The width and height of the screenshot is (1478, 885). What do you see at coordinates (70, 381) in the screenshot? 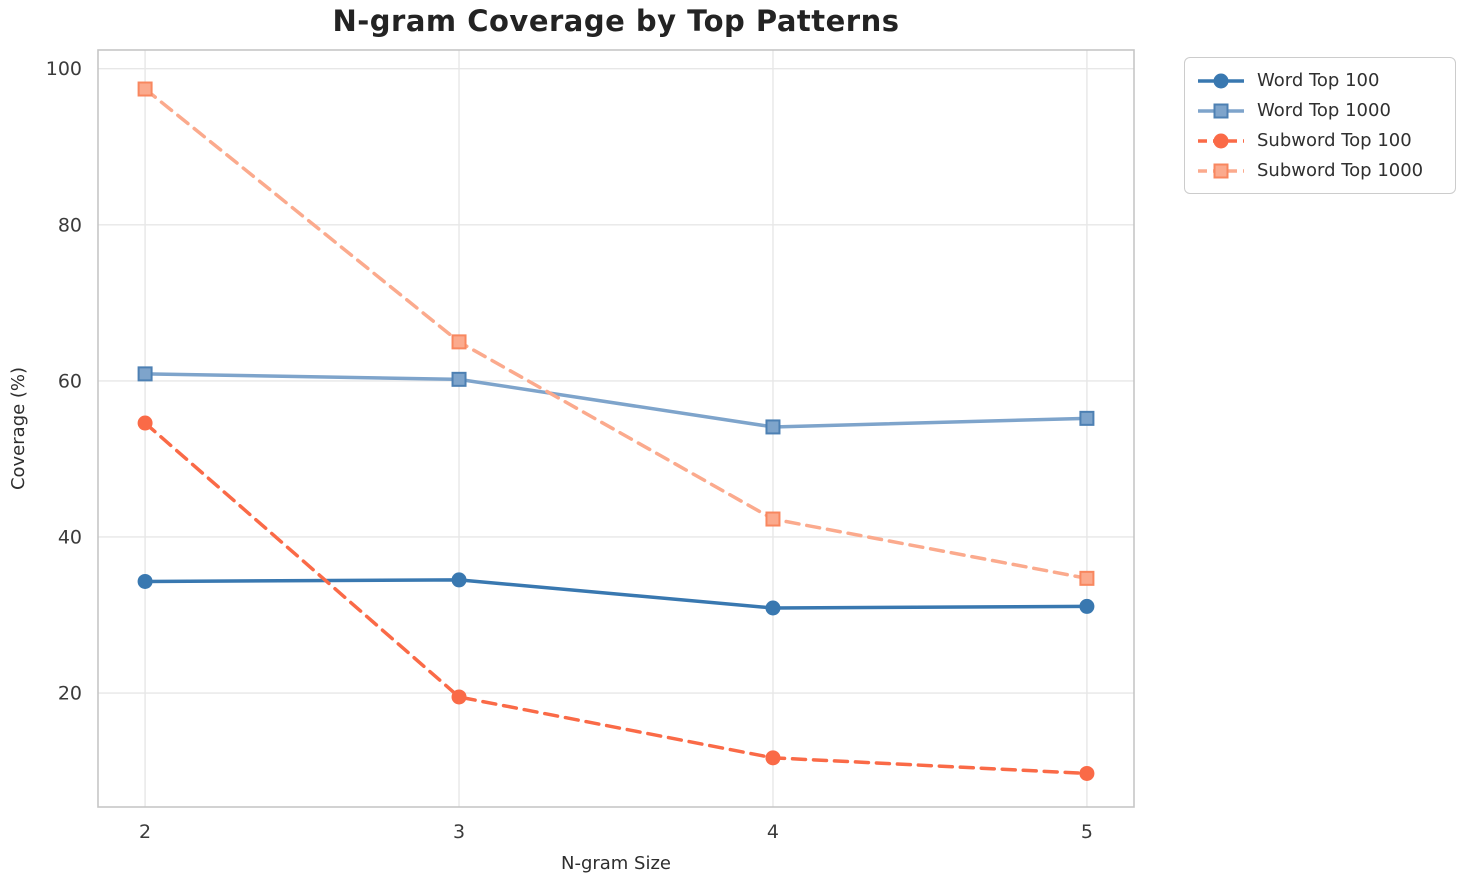
I see `y-tick-label: 60` at bounding box center [70, 381].